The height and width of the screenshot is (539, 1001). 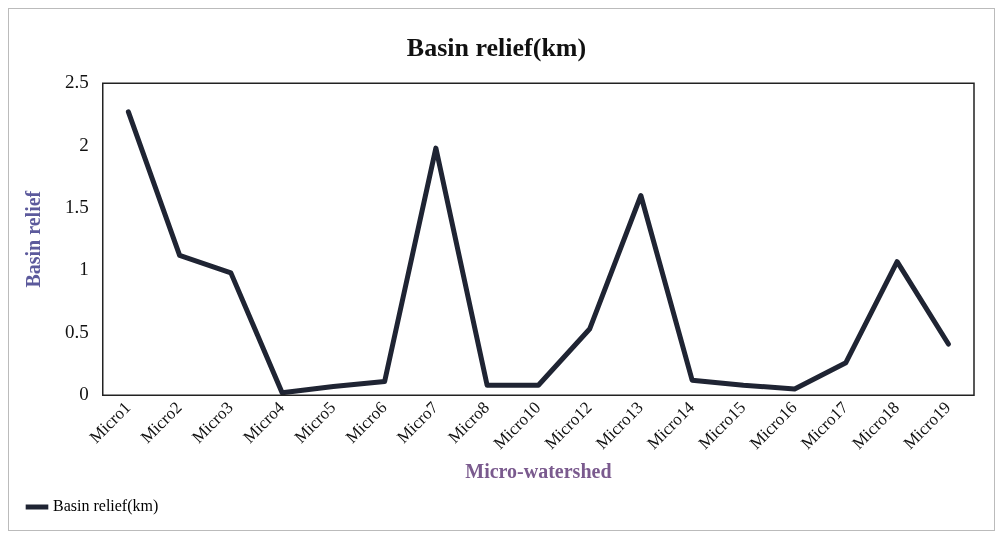 What do you see at coordinates (77, 82) in the screenshot?
I see `y-tick-label: 2.5` at bounding box center [77, 82].